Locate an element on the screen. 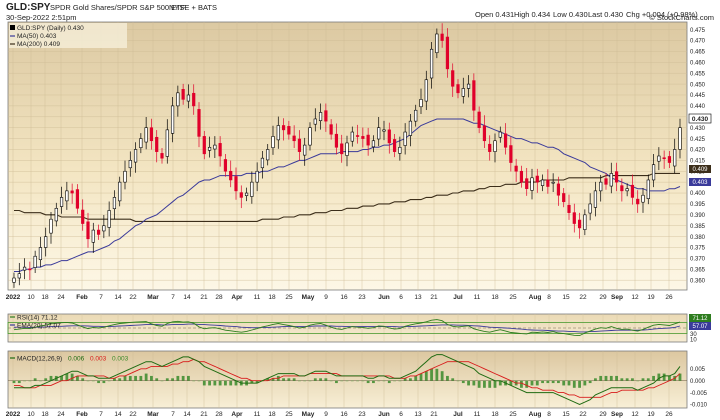 This screenshot has width=720, height=420. macd-panel is located at coordinates (347, 379).